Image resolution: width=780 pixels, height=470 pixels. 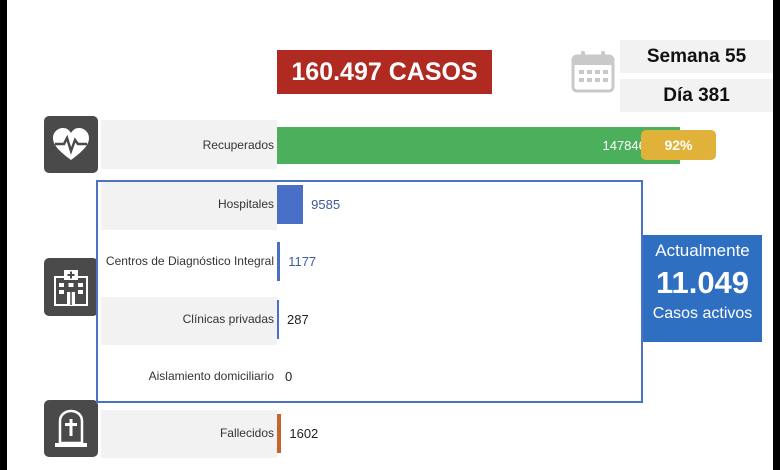 What do you see at coordinates (326, 204) in the screenshot?
I see `value-label-hospitales: 9585` at bounding box center [326, 204].